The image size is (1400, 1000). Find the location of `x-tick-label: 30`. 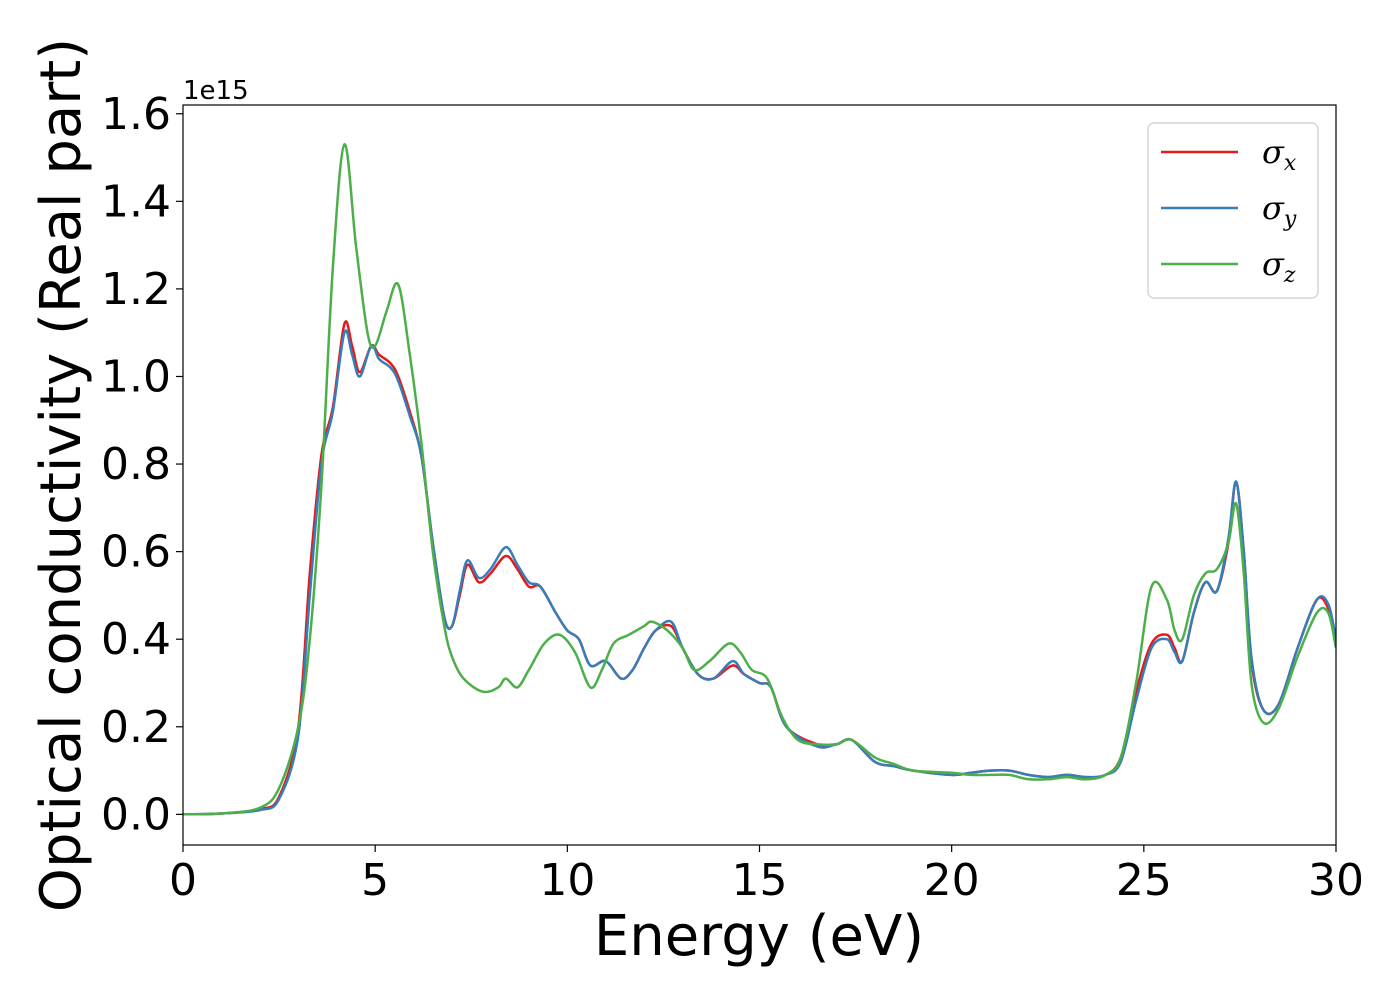

x-tick-label: 30 is located at coordinates (1336, 880).